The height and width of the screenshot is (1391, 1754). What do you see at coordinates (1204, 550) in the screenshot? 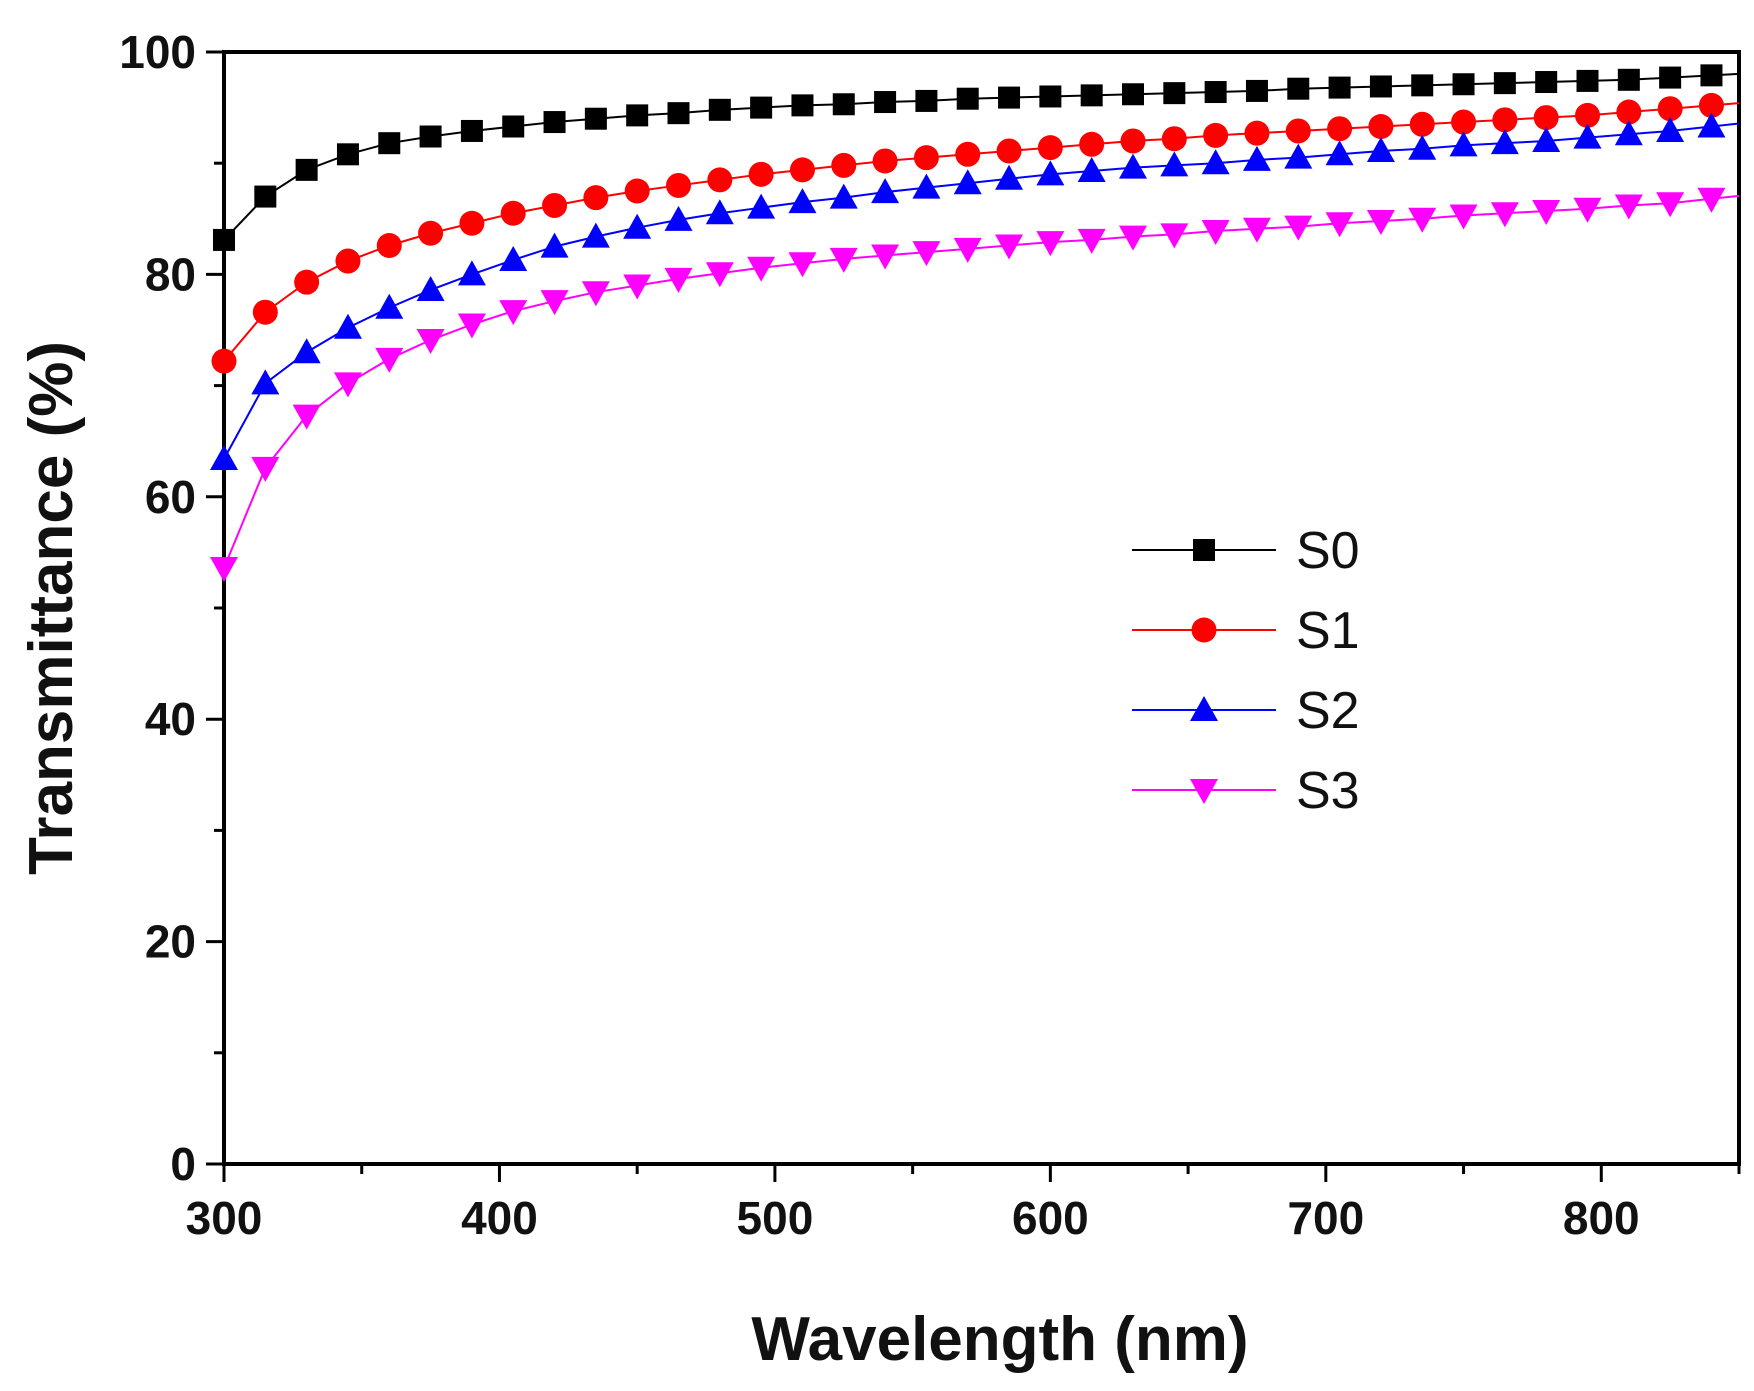
I see `legend-marker-s0` at bounding box center [1204, 550].